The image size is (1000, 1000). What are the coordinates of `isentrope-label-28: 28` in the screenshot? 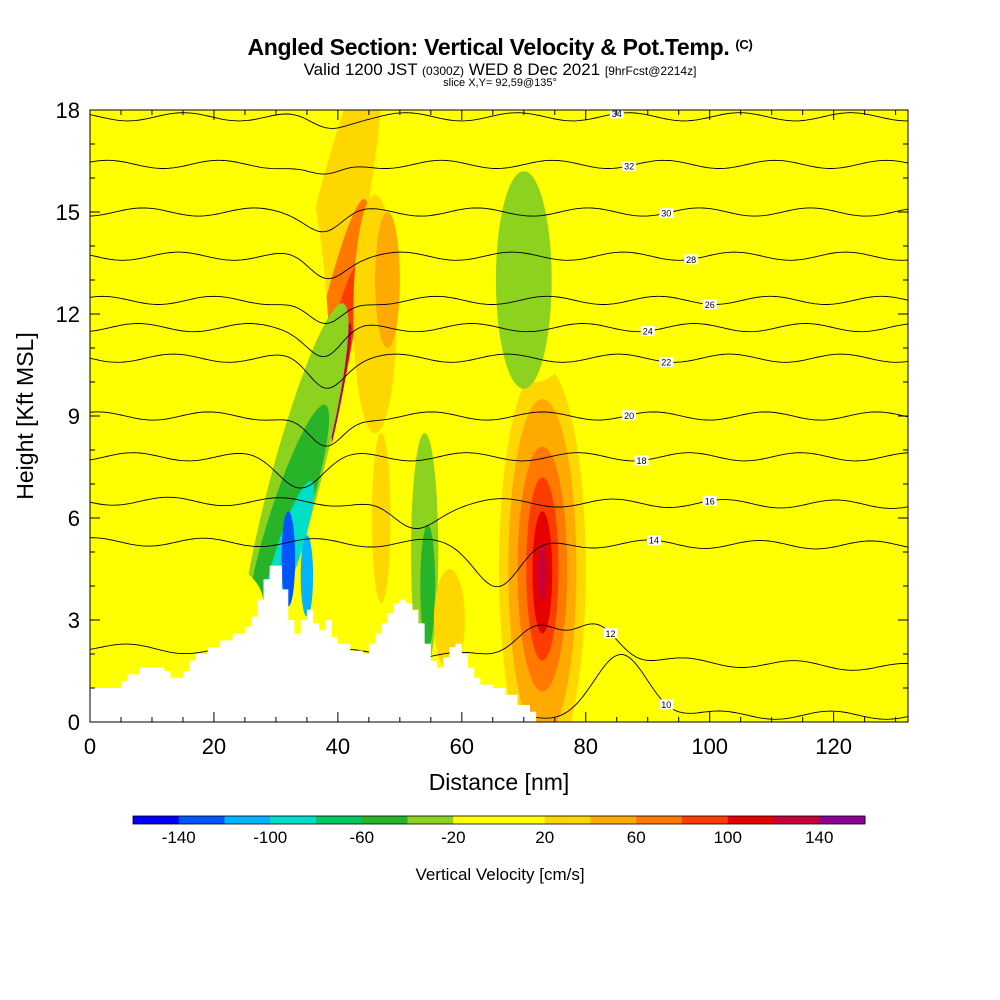 It's located at (691, 260).